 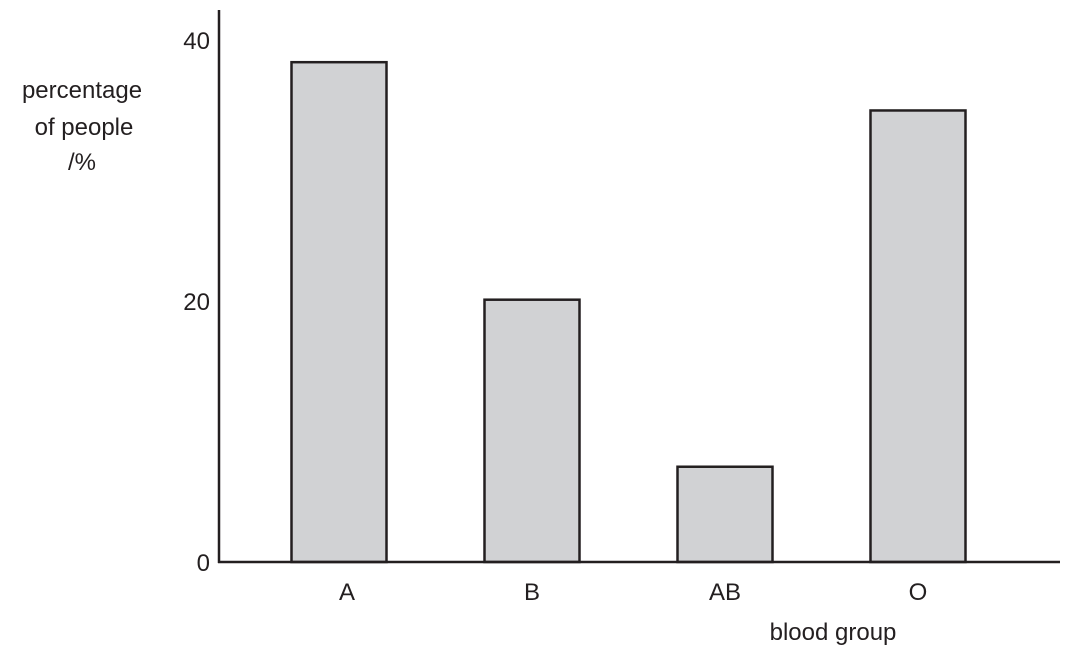 What do you see at coordinates (347, 592) in the screenshot?
I see `x-tick-label-a: A` at bounding box center [347, 592].